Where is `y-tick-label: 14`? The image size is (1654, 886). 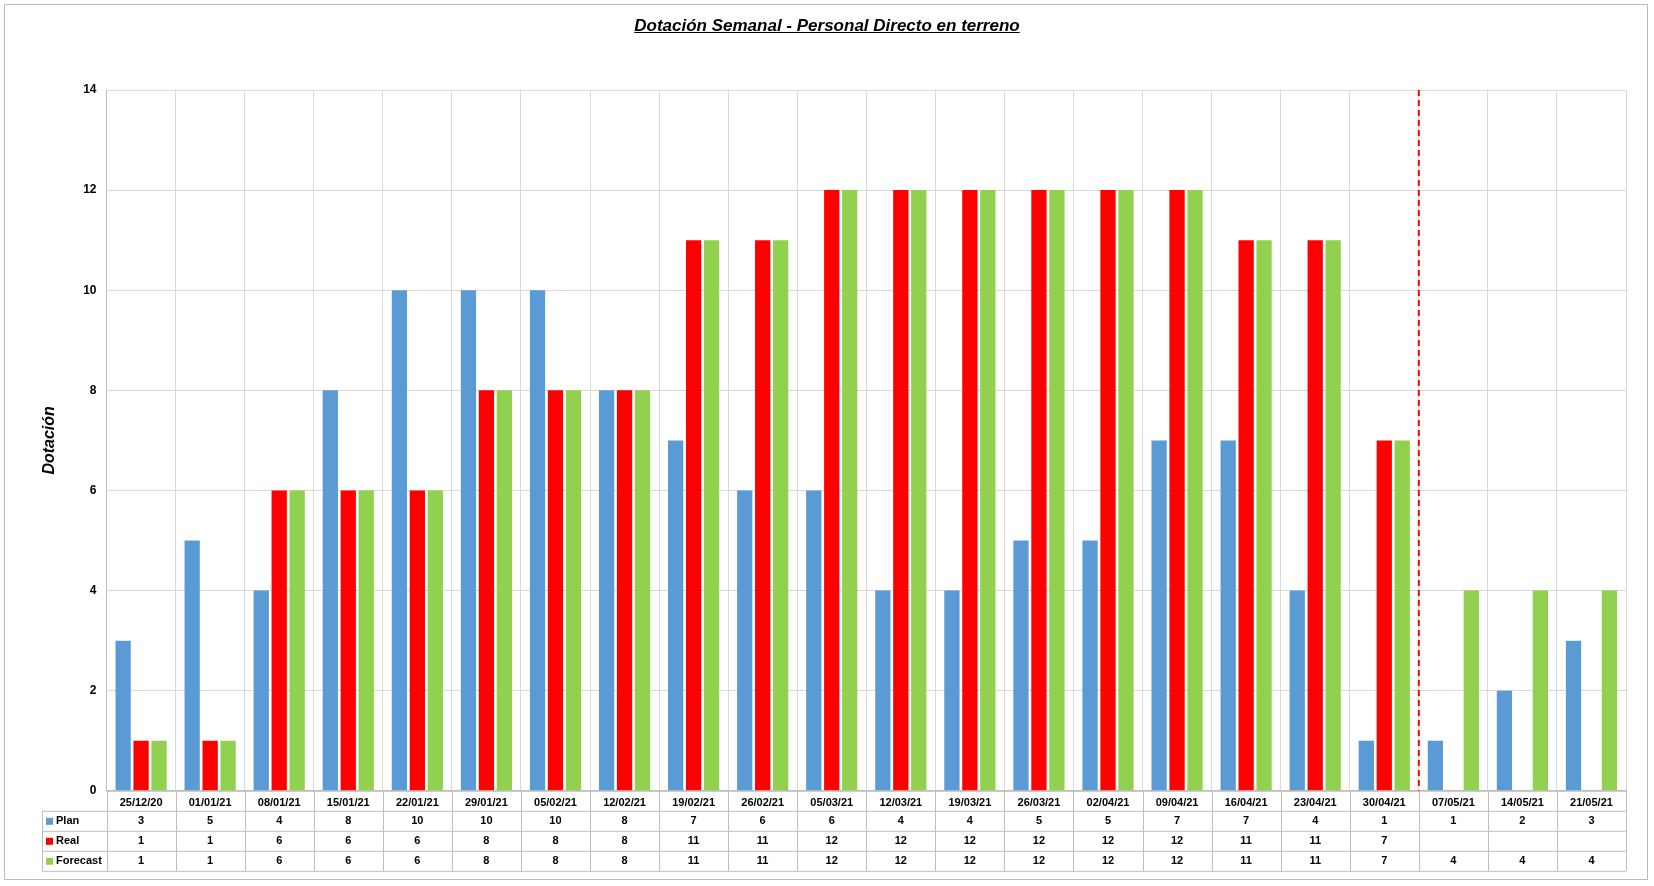 y-tick-label: 14 is located at coordinates (90, 89).